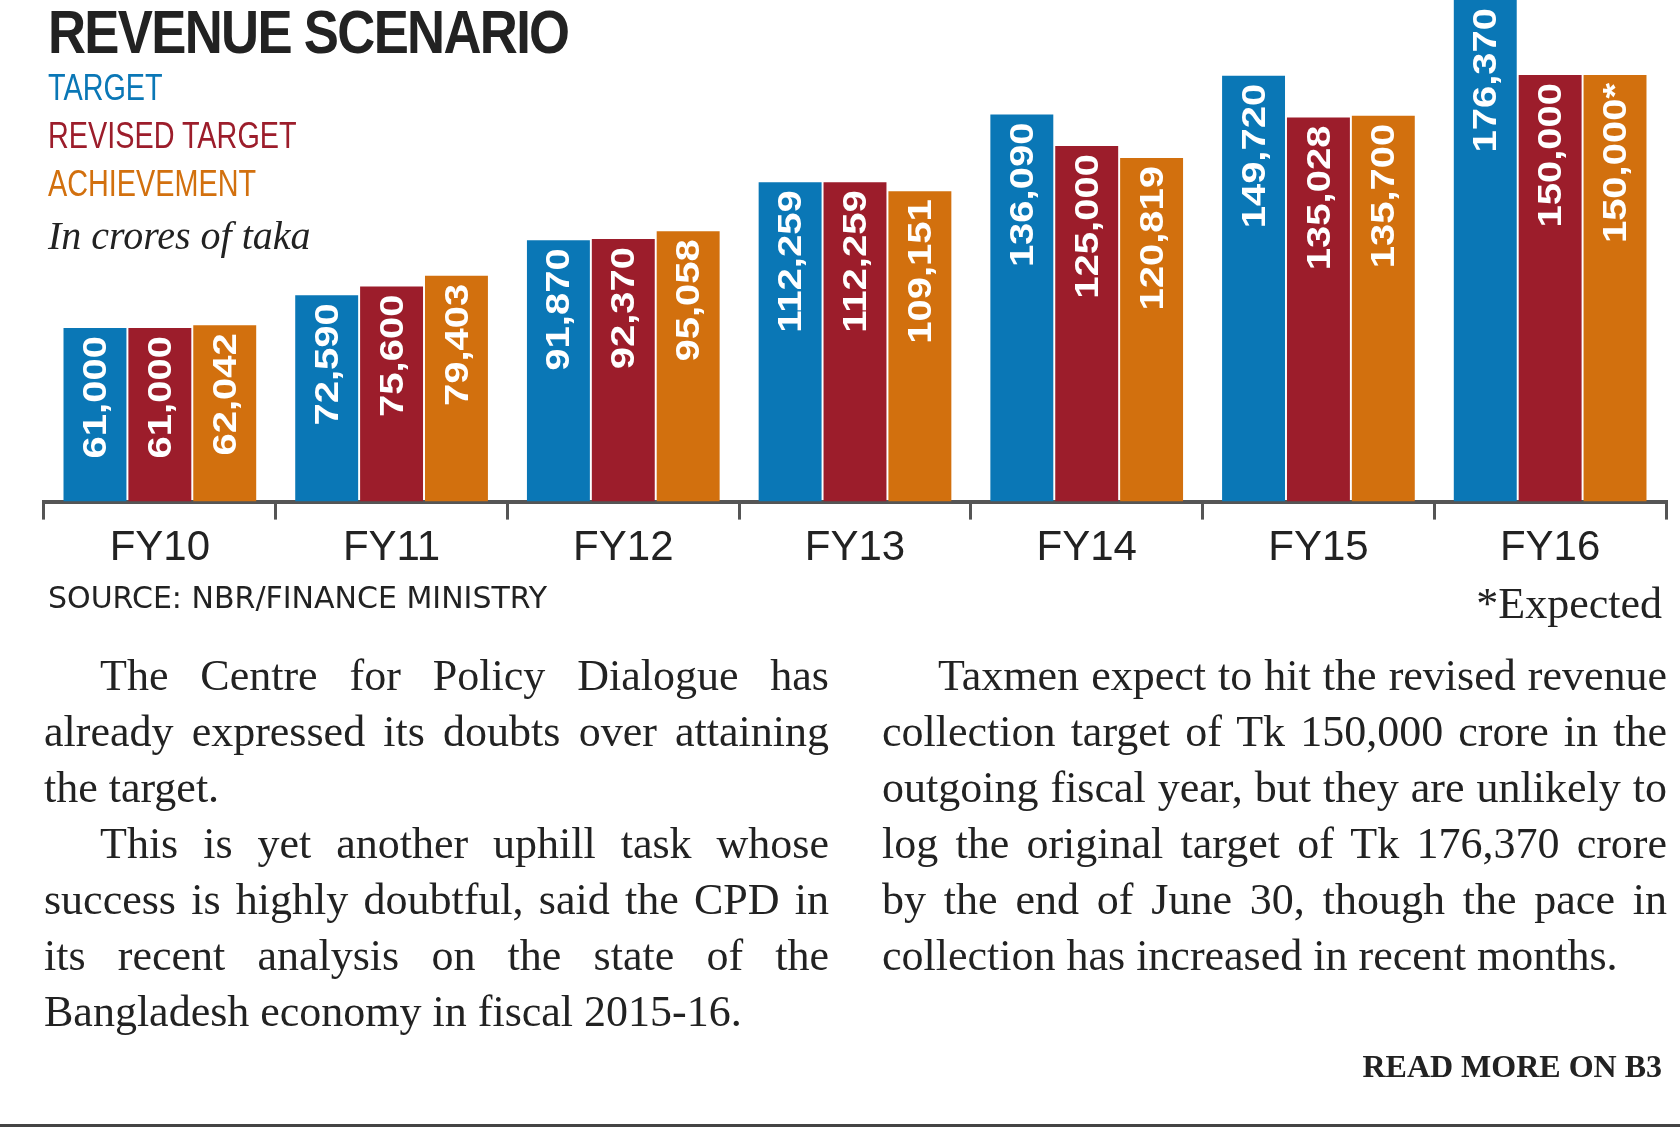 The width and height of the screenshot is (1680, 1141). I want to click on data-label: 62,042, so click(224, 394).